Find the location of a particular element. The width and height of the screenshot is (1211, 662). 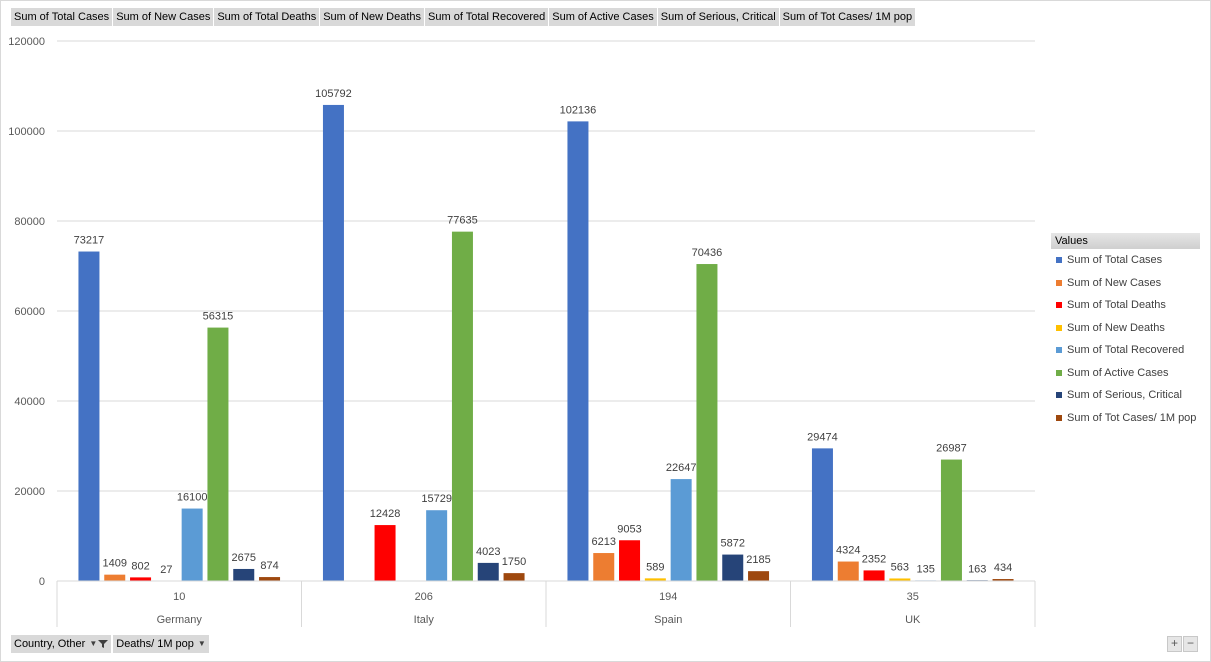

data-label: 15729 is located at coordinates (436, 499).